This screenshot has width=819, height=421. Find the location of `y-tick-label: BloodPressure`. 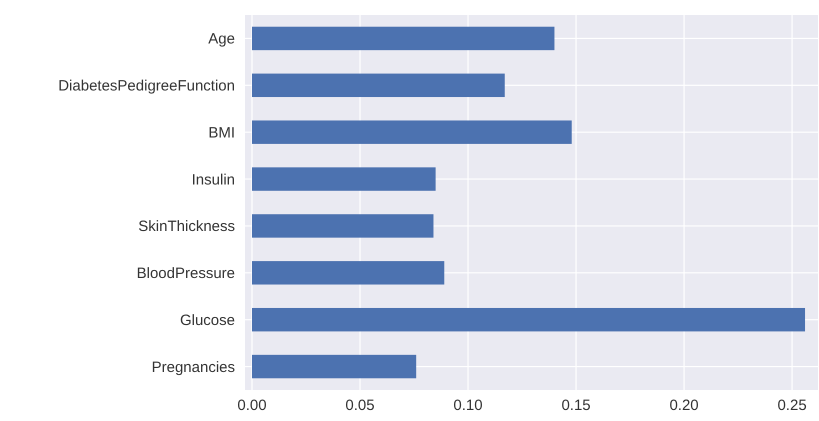

y-tick-label: BloodPressure is located at coordinates (185, 273).